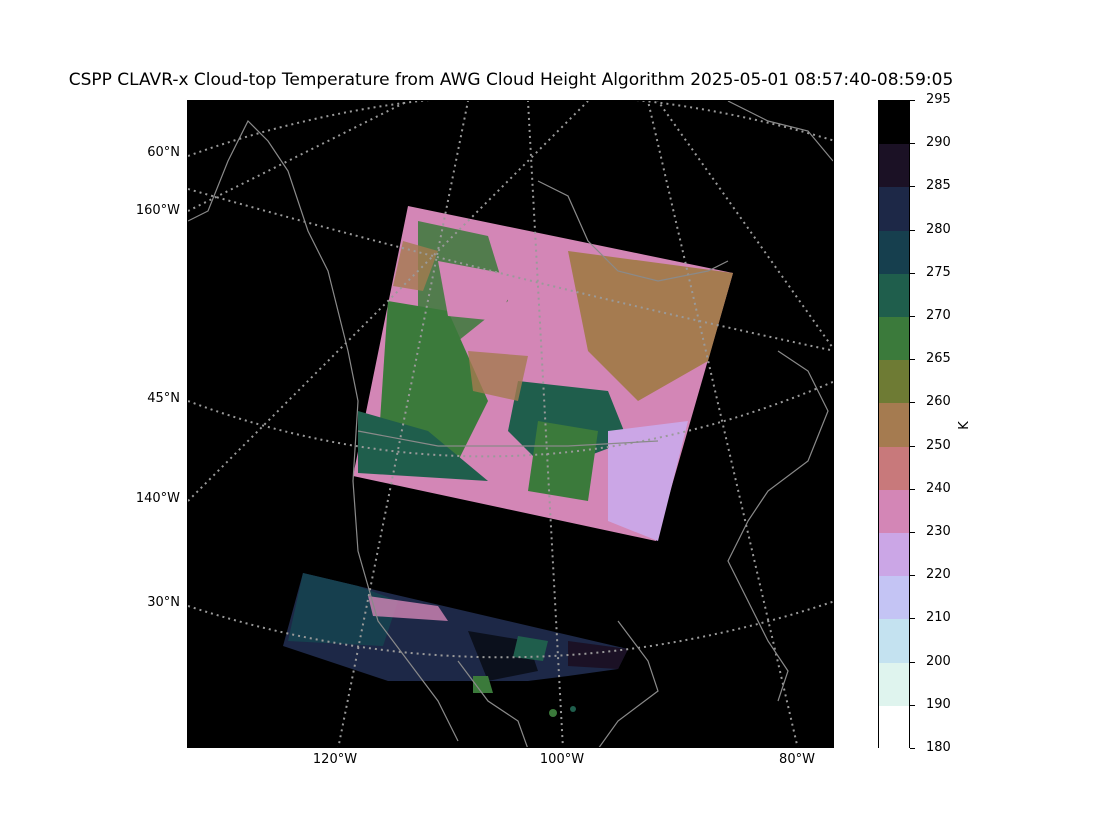  I want to click on colorbar-tick-label: 260, so click(938, 402).